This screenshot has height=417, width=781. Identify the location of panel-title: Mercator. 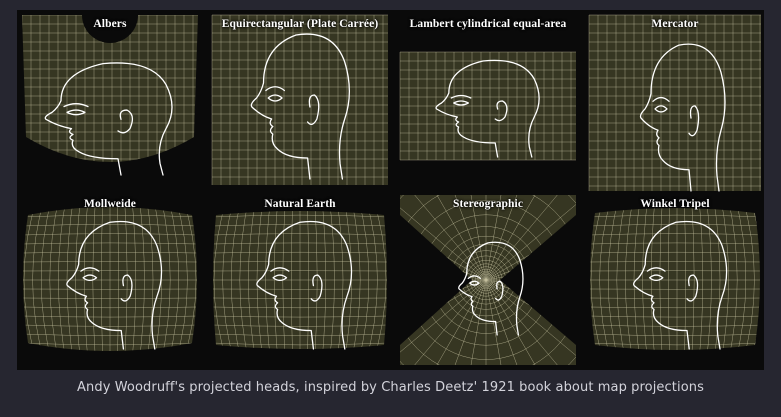
(675, 24).